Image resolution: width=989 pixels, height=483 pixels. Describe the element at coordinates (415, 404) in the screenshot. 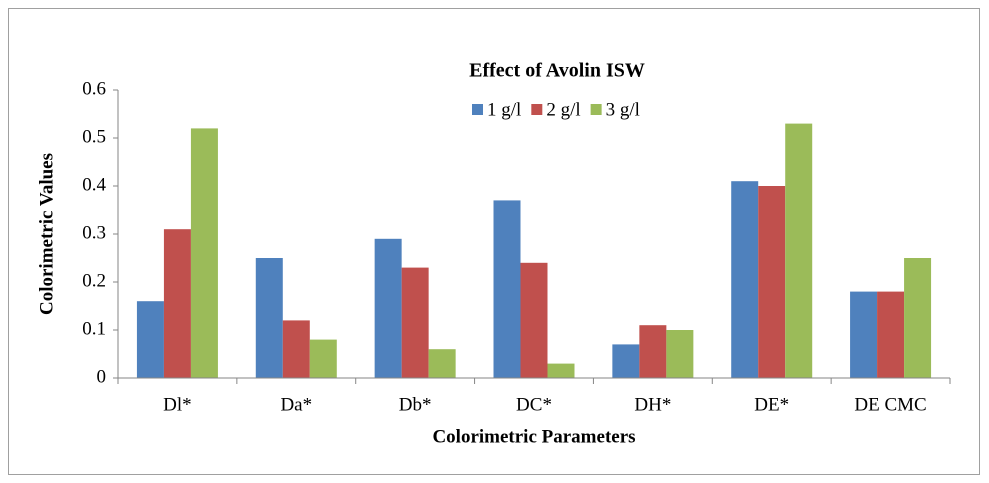

I see `x-tick-label: Db*` at that location.